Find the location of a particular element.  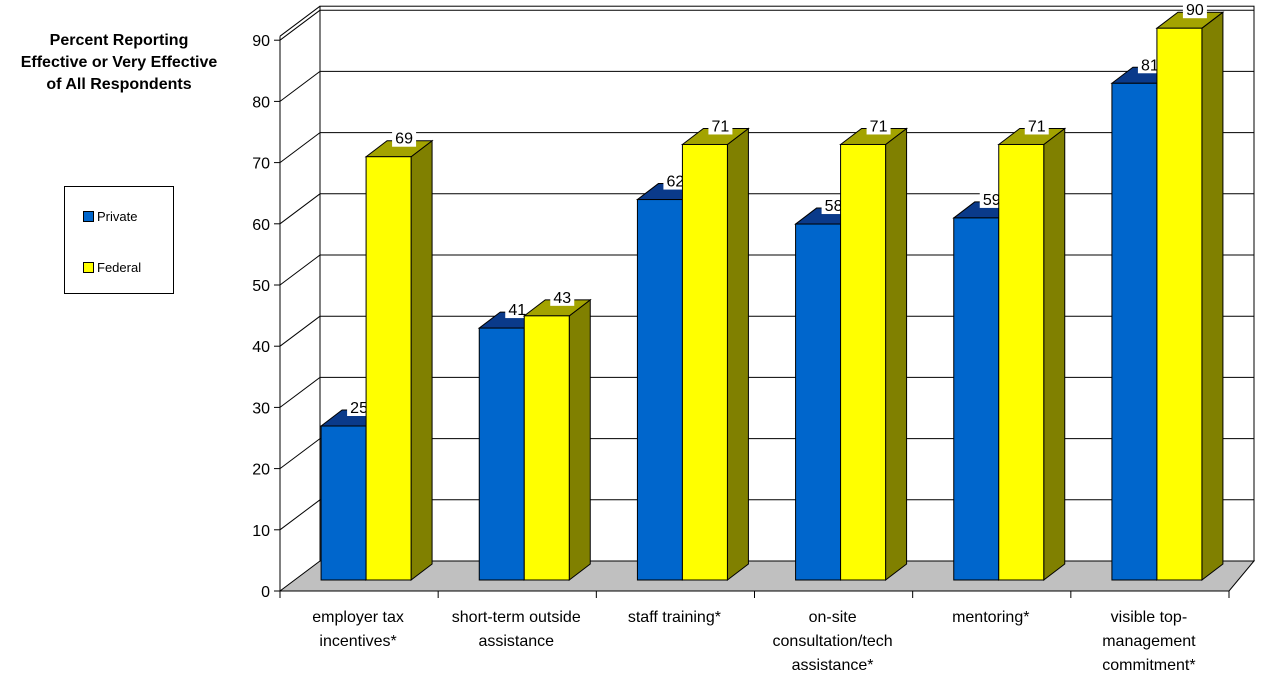

data-label: 58 is located at coordinates (834, 206).